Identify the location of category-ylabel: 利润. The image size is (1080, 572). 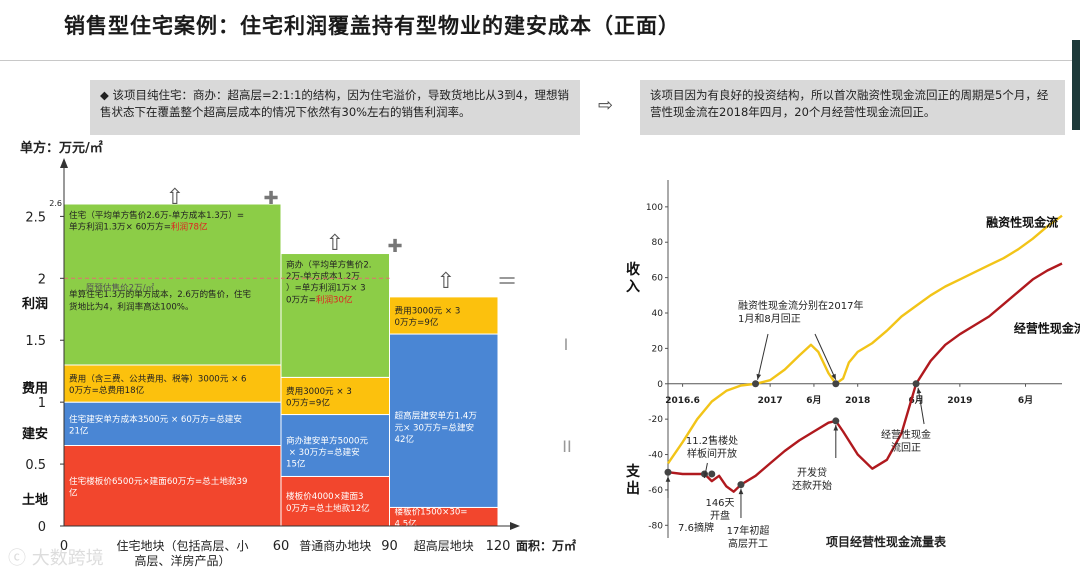
(35, 304).